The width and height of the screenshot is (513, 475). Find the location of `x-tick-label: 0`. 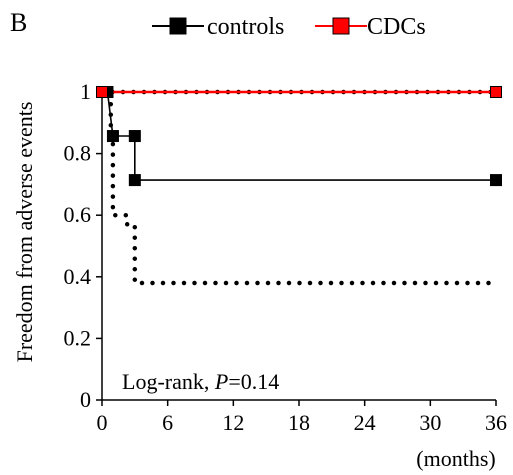

x-tick-label: 0 is located at coordinates (102, 422).